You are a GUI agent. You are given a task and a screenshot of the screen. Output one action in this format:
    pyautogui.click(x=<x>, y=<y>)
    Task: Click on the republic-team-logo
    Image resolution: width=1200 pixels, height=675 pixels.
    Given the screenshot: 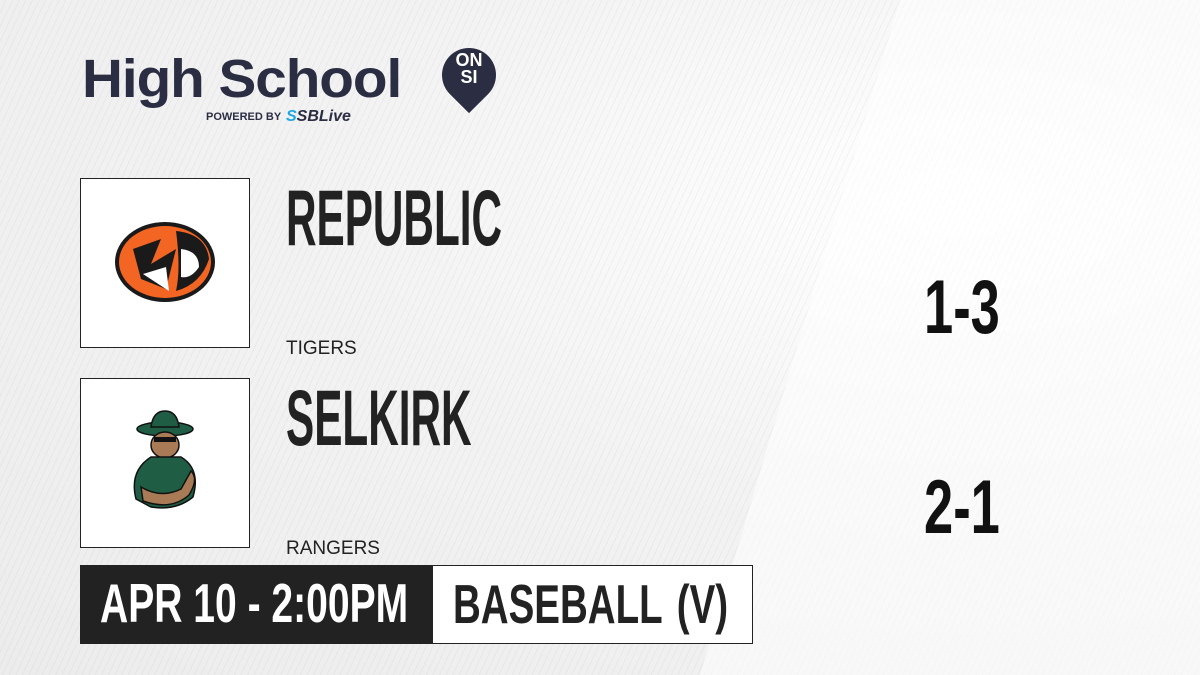 What is the action you would take?
    pyautogui.click(x=165, y=263)
    